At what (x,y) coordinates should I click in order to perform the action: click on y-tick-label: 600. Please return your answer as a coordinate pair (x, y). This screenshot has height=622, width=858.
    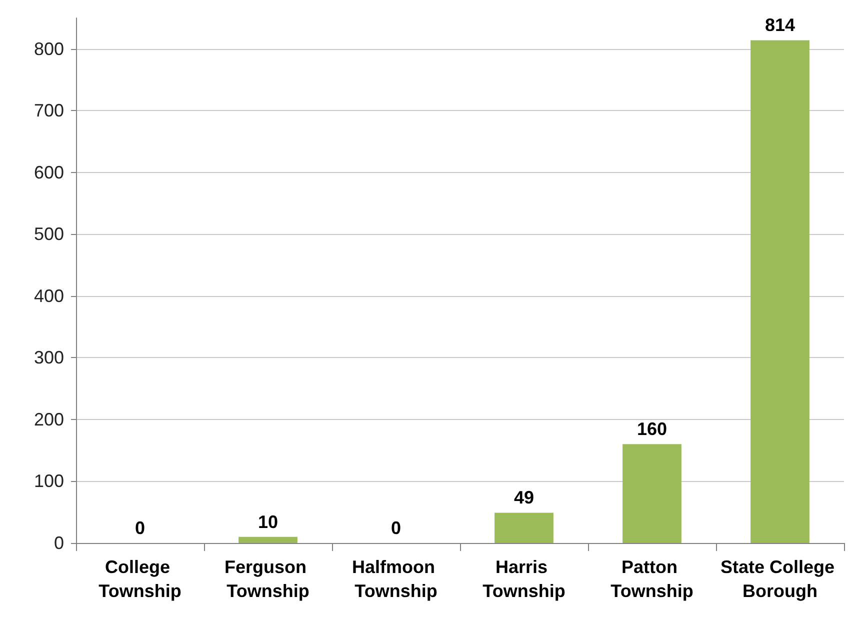
    Looking at the image, I should click on (49, 172).